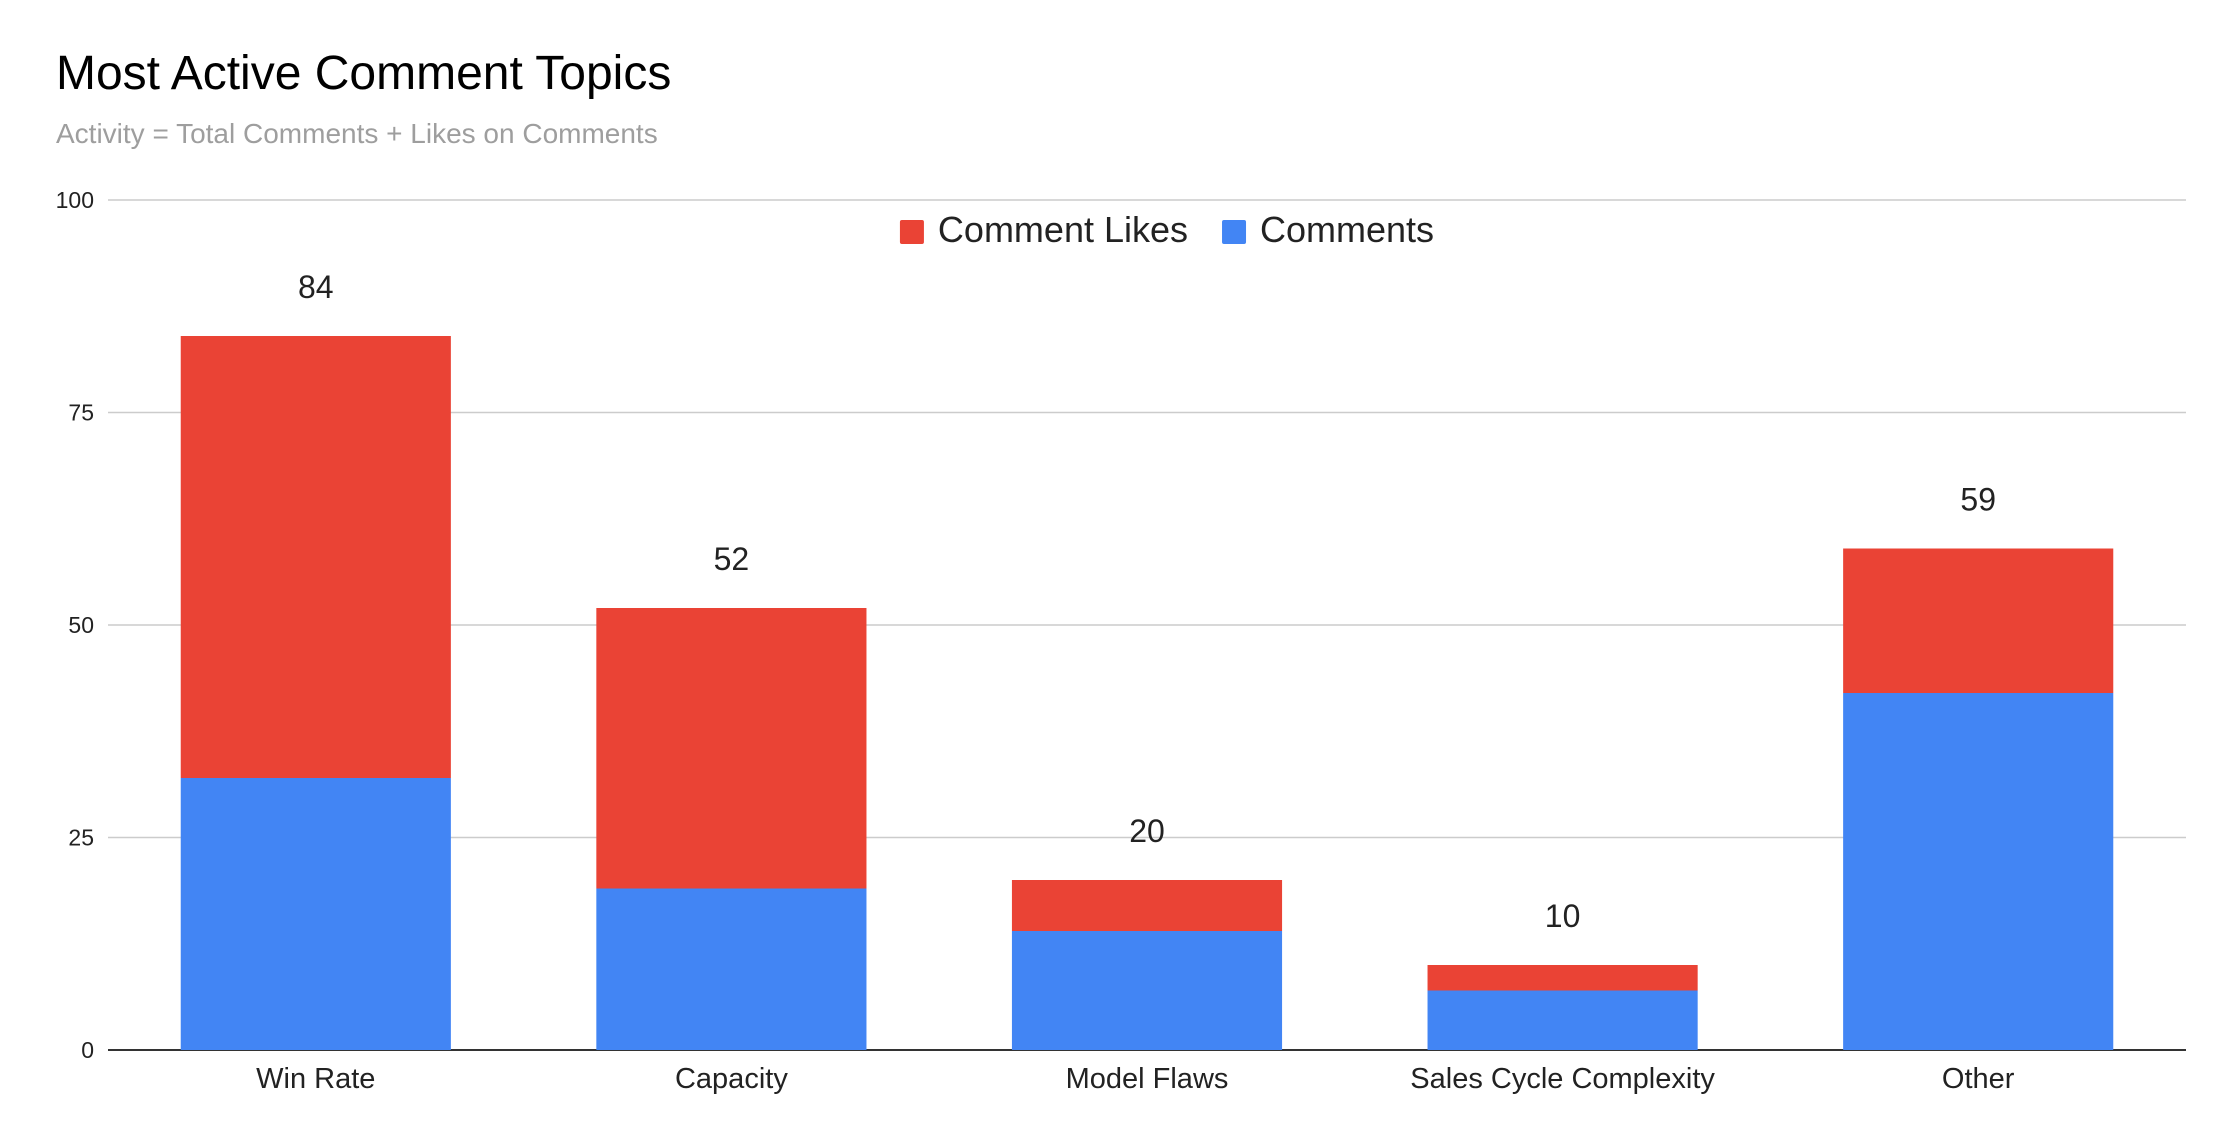 This screenshot has width=2228, height=1142. I want to click on y-tick-label: 25, so click(81, 838).